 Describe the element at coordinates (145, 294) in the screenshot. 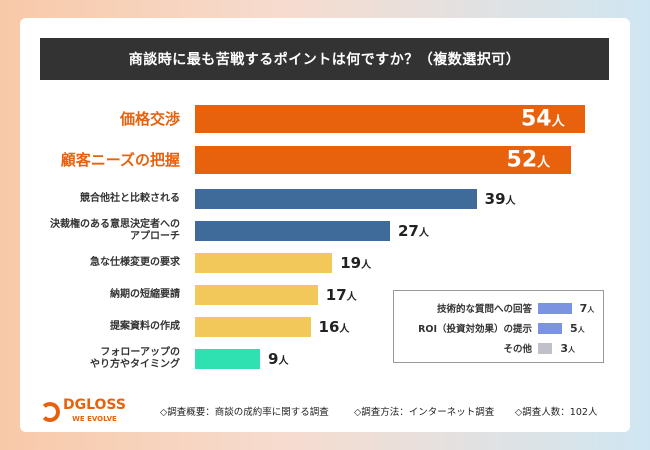

I see `category-label: 納期の短縮要請` at that location.